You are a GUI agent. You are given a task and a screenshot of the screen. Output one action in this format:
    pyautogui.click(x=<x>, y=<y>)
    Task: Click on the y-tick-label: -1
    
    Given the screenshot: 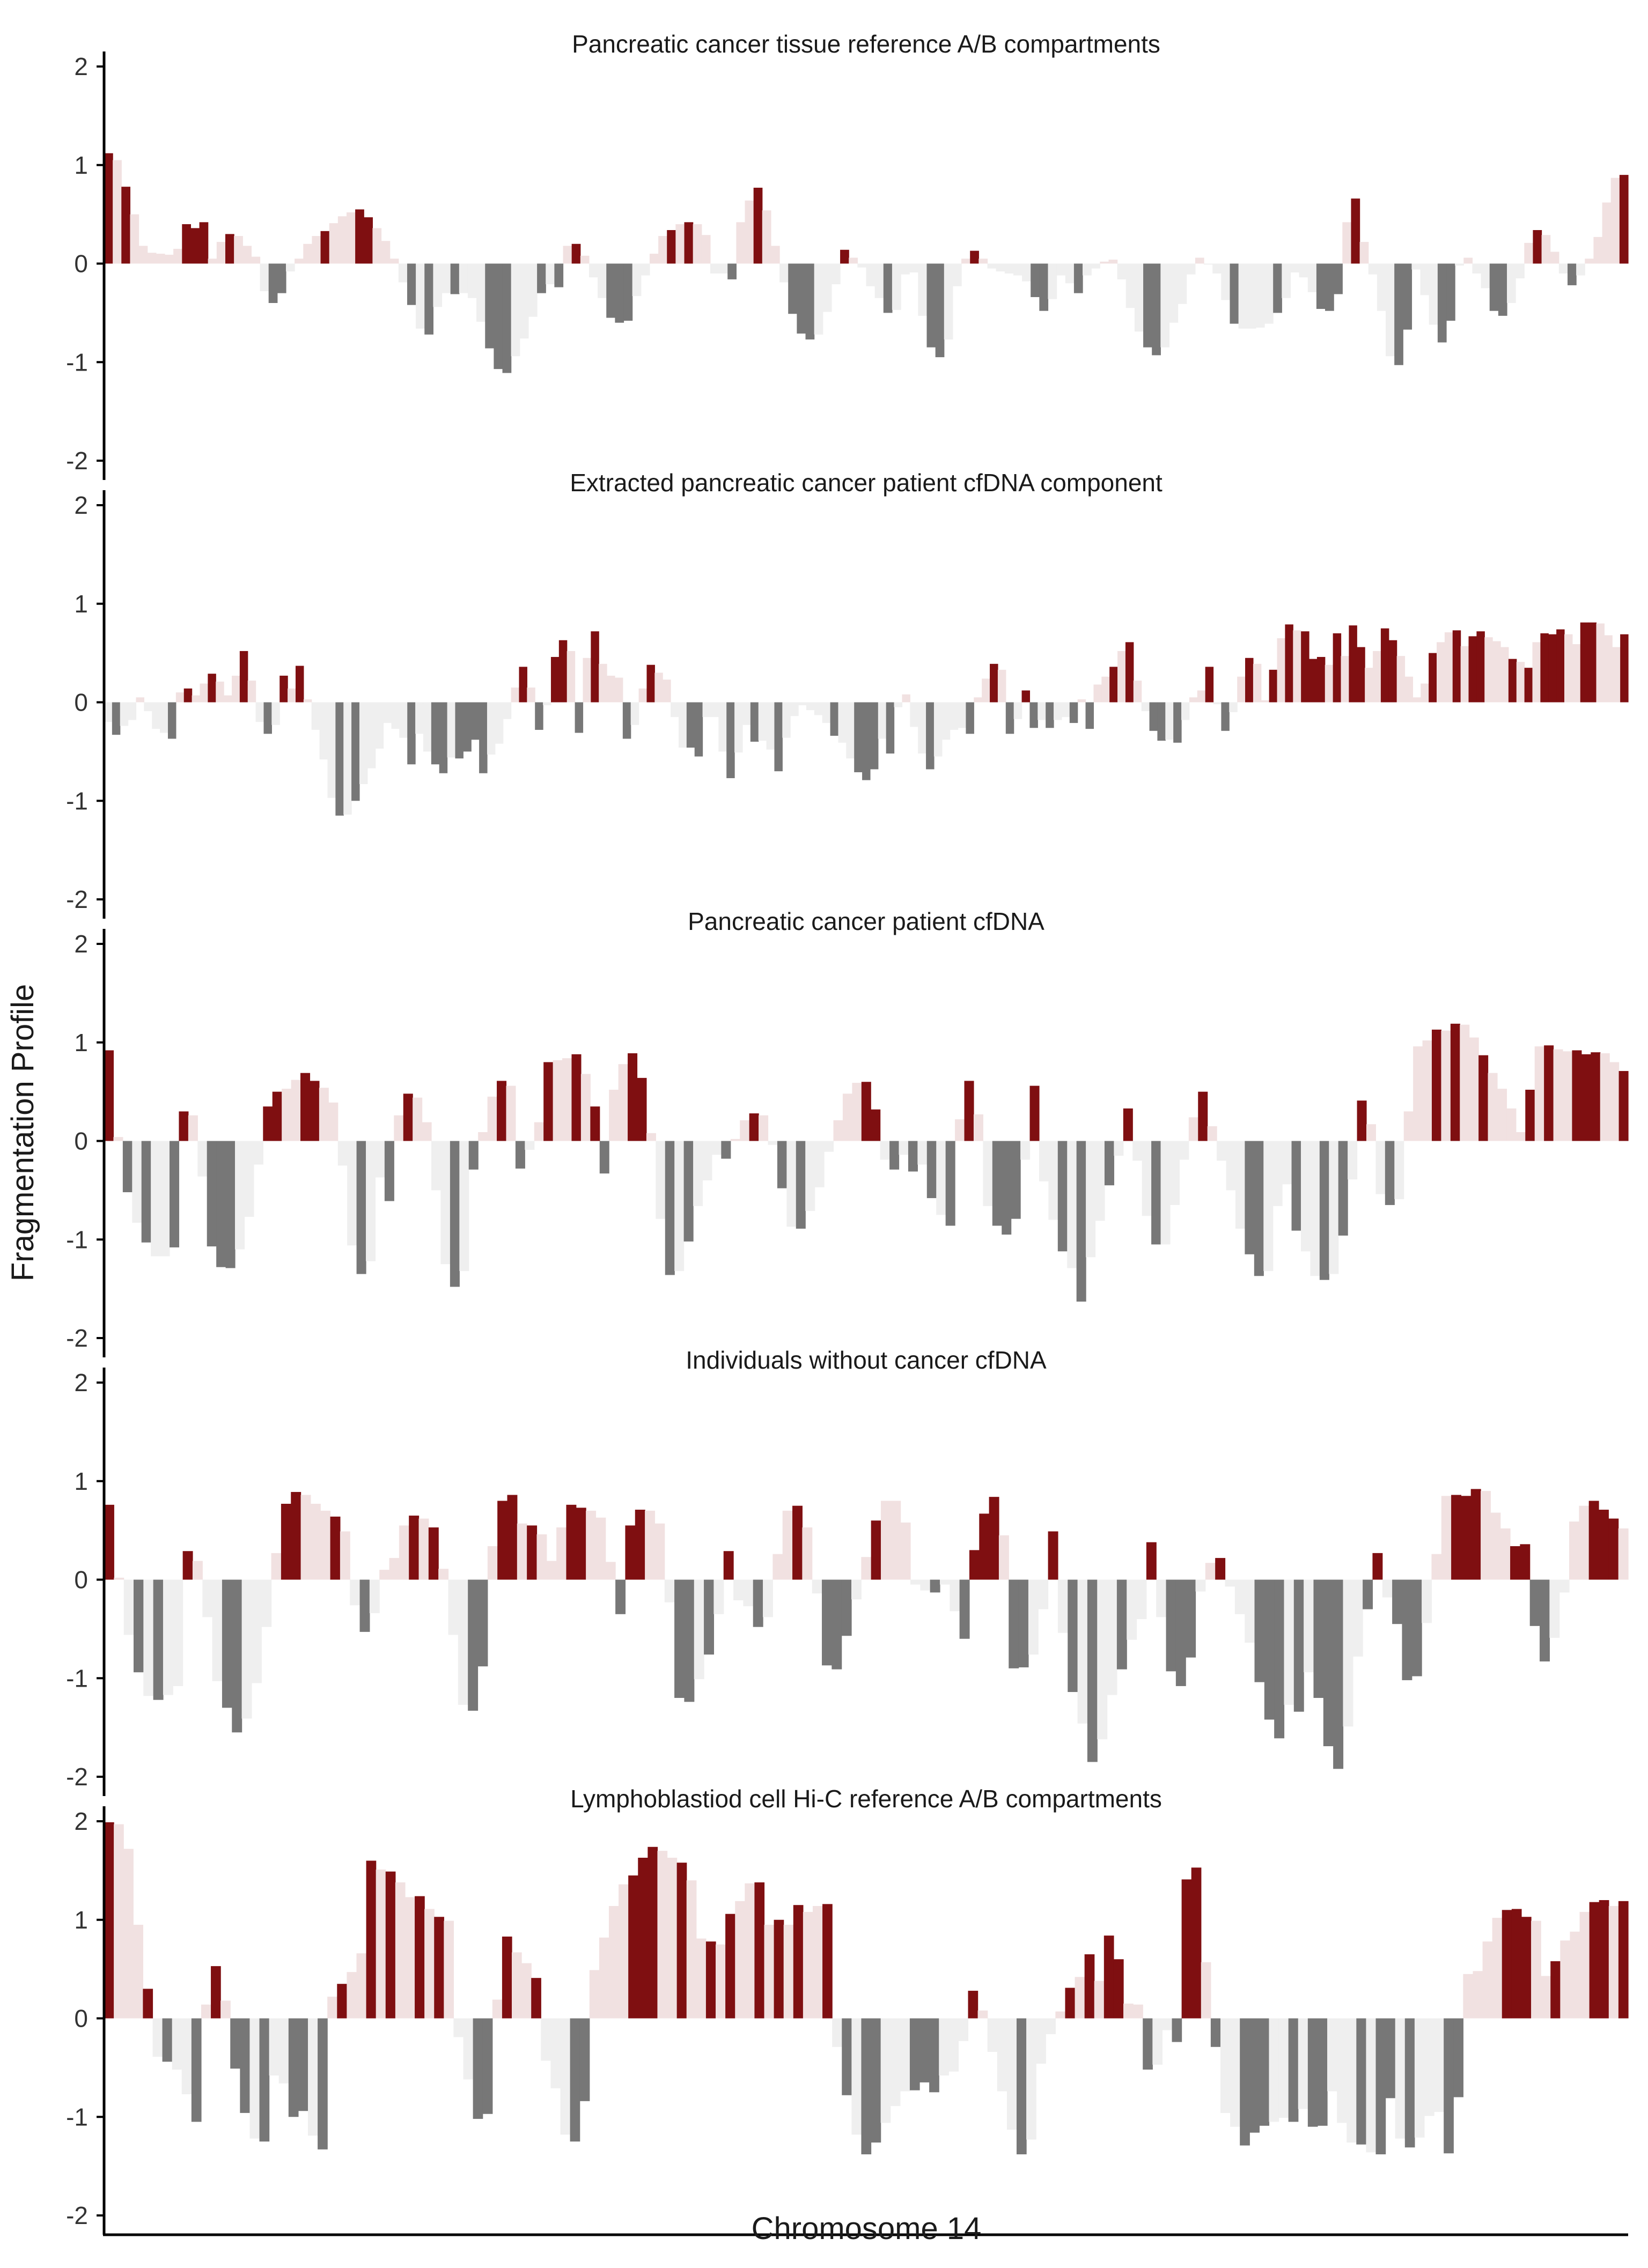 What is the action you would take?
    pyautogui.click(x=77, y=1239)
    